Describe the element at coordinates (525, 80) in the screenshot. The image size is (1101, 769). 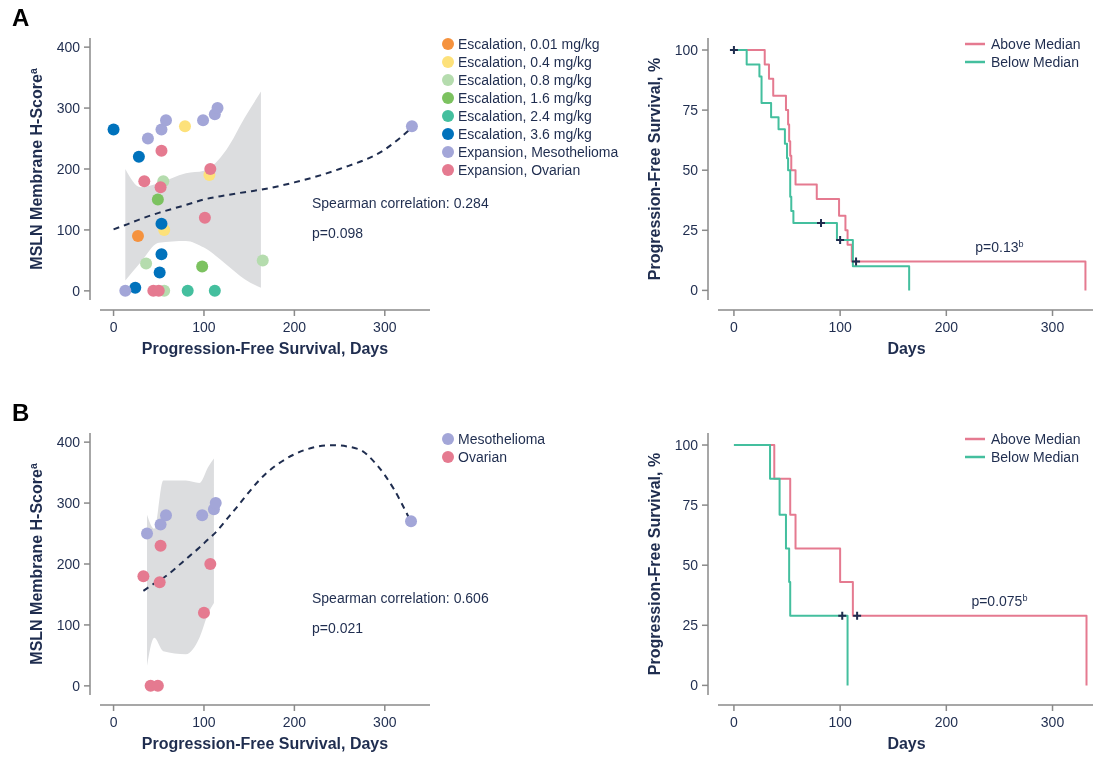
I see `legend-label: Escalation, 0.8 mg/kg` at that location.